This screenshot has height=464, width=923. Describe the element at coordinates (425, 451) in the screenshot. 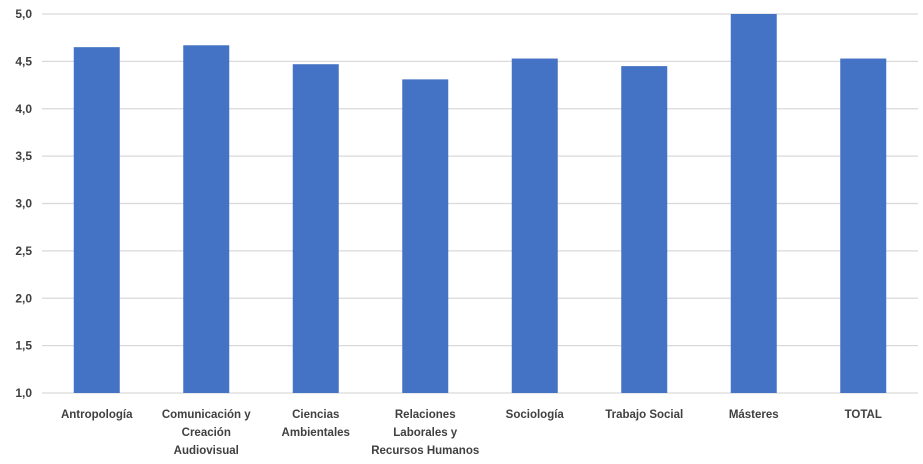

I see `x-category-label: Recursos Humanos` at that location.